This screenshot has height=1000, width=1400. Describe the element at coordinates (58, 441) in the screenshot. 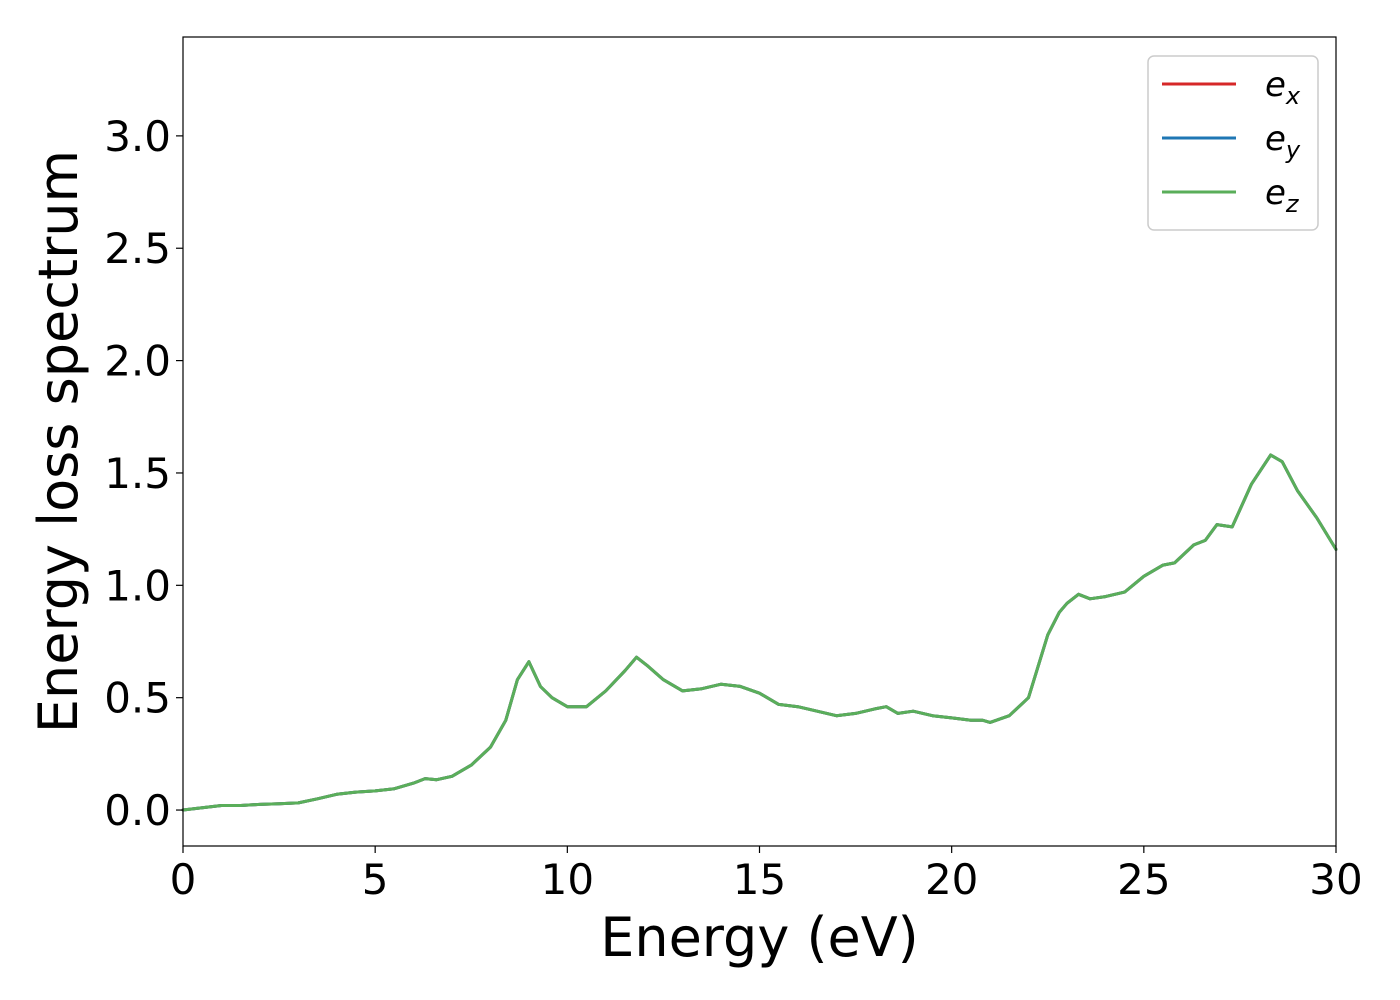

I see `y-axis-label: Energy loss spectrum` at that location.